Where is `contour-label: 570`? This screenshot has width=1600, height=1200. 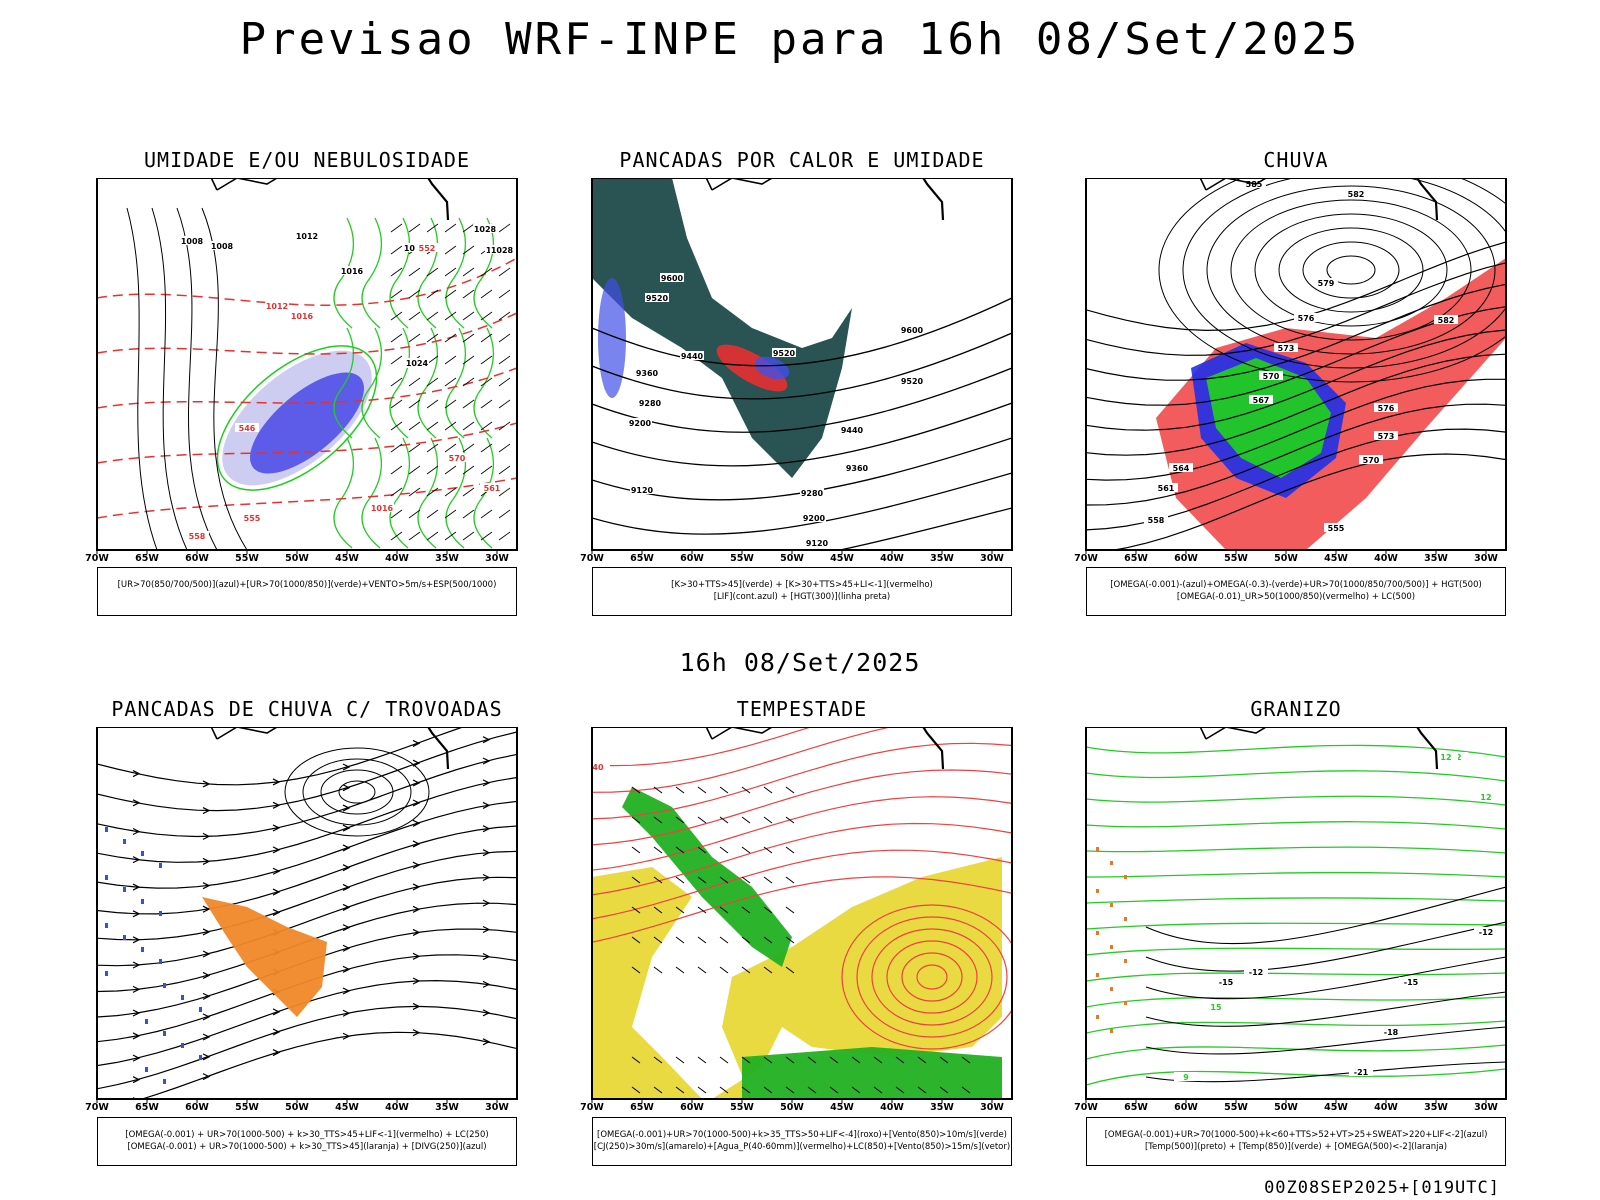
contour-label: 570 is located at coordinates (1271, 376).